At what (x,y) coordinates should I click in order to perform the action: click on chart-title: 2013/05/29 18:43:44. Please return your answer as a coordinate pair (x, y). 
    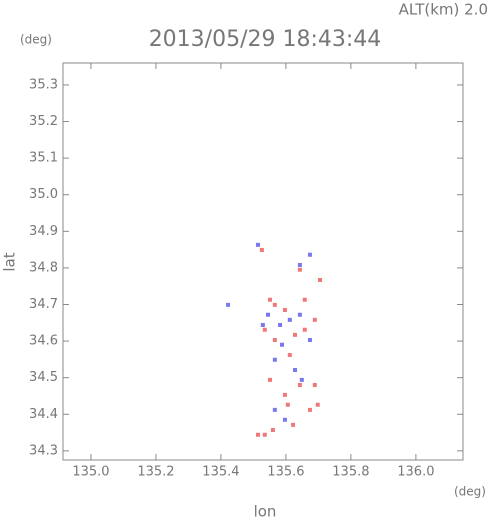
    Looking at the image, I should click on (265, 39).